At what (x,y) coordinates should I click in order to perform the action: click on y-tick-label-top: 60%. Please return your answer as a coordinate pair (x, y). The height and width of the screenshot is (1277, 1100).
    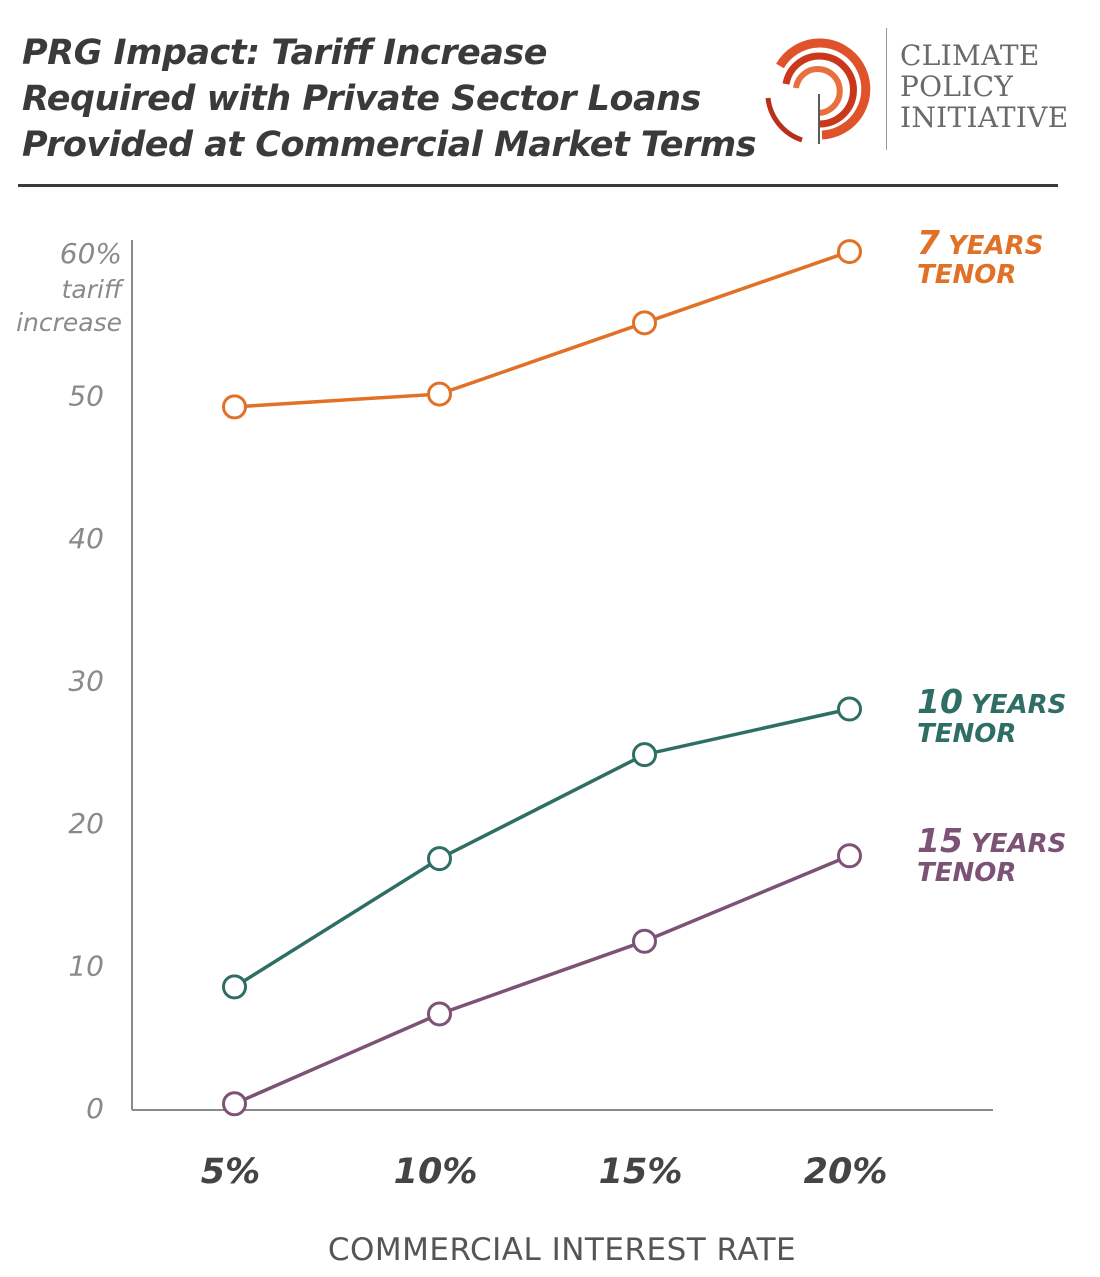
    Looking at the image, I should click on (91, 253).